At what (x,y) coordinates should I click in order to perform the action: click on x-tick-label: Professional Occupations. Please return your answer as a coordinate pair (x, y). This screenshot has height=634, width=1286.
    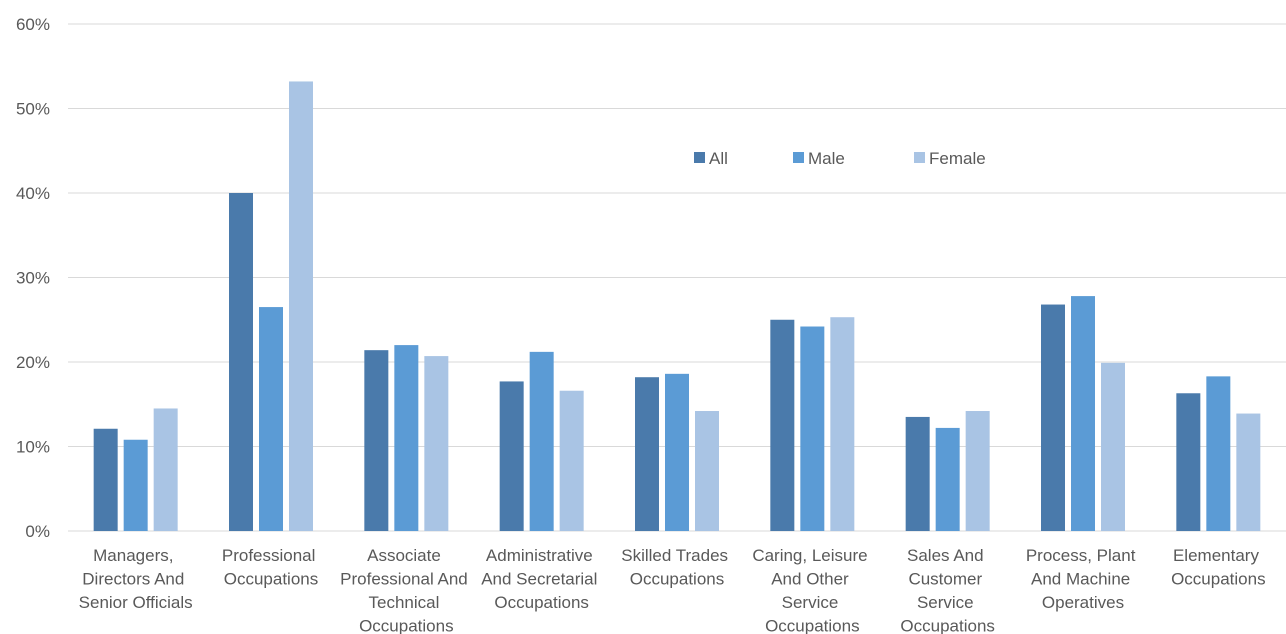
    Looking at the image, I should click on (271, 567).